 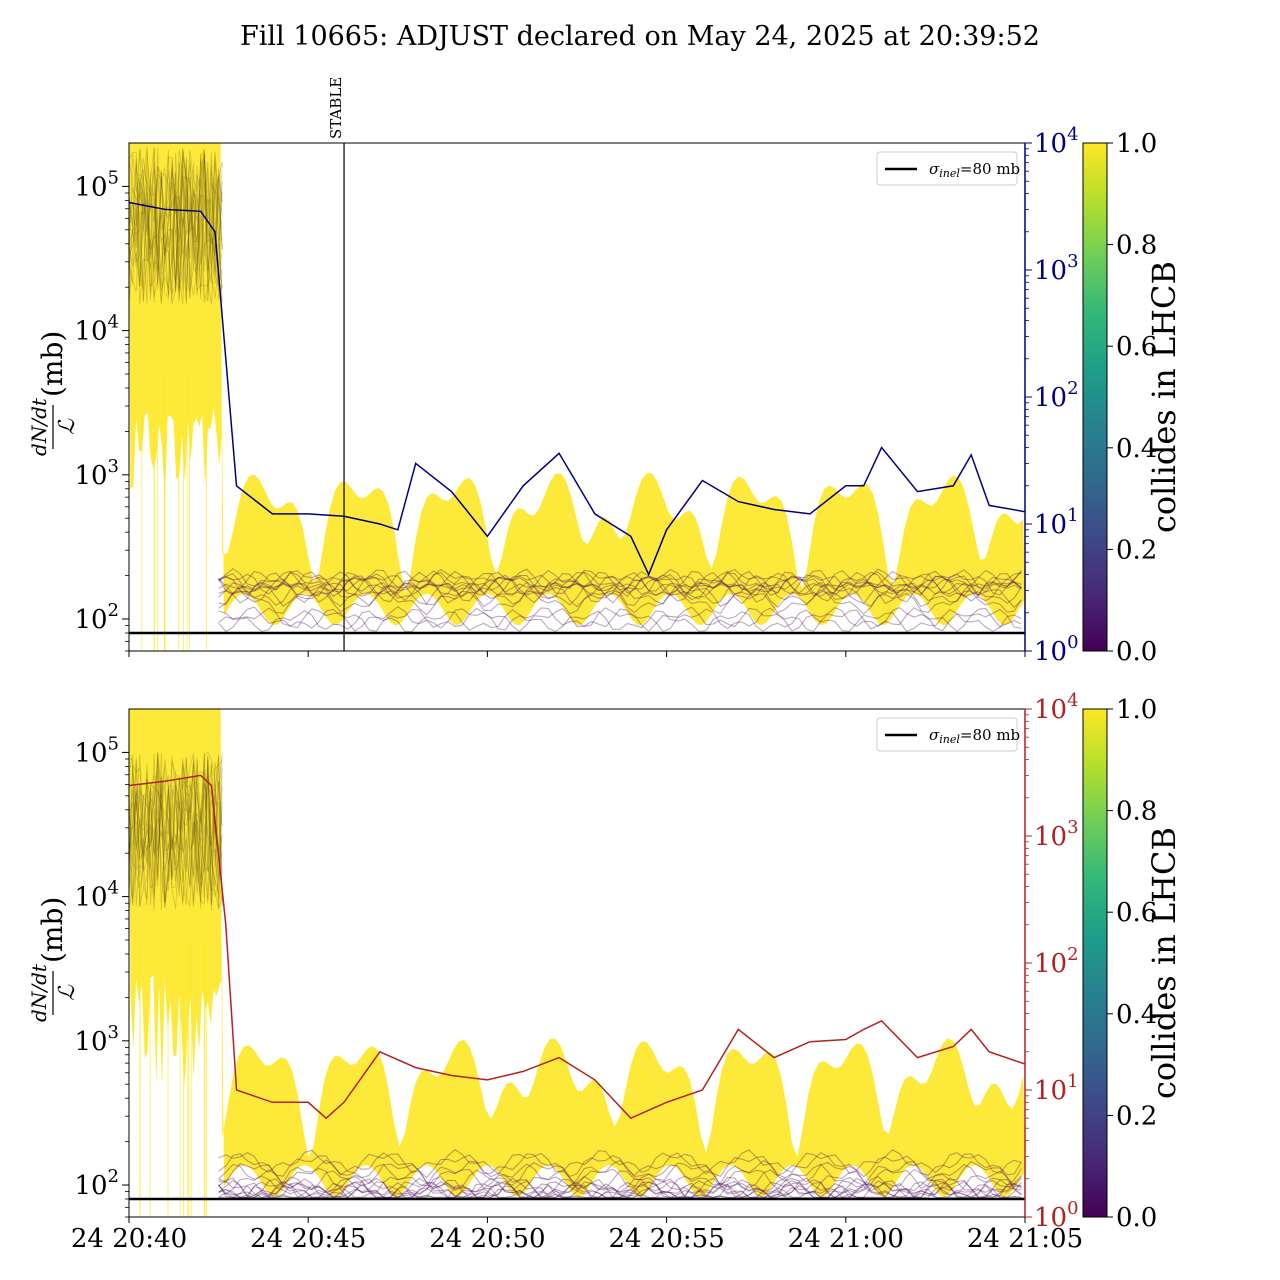 I want to click on top-legend: σinel=80 mb, so click(x=948, y=168).